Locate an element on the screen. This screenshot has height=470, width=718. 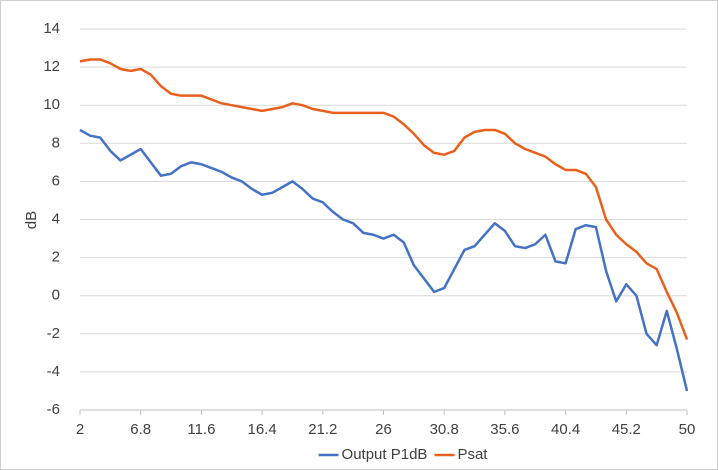
legend-label: Output P1dB is located at coordinates (385, 454).